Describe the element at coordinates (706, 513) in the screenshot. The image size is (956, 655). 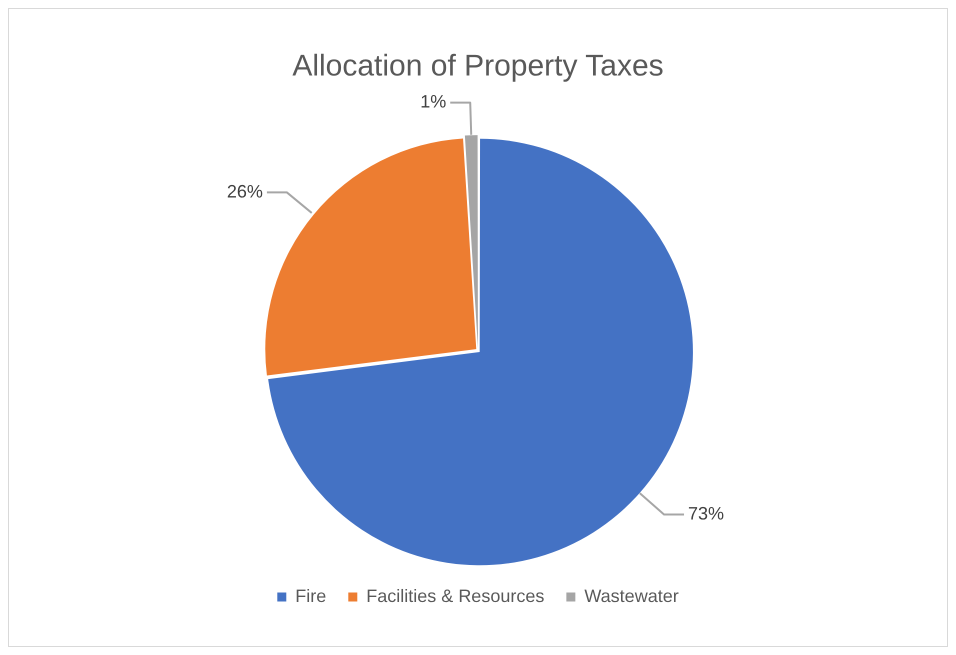
I see `data-label: 73%` at that location.